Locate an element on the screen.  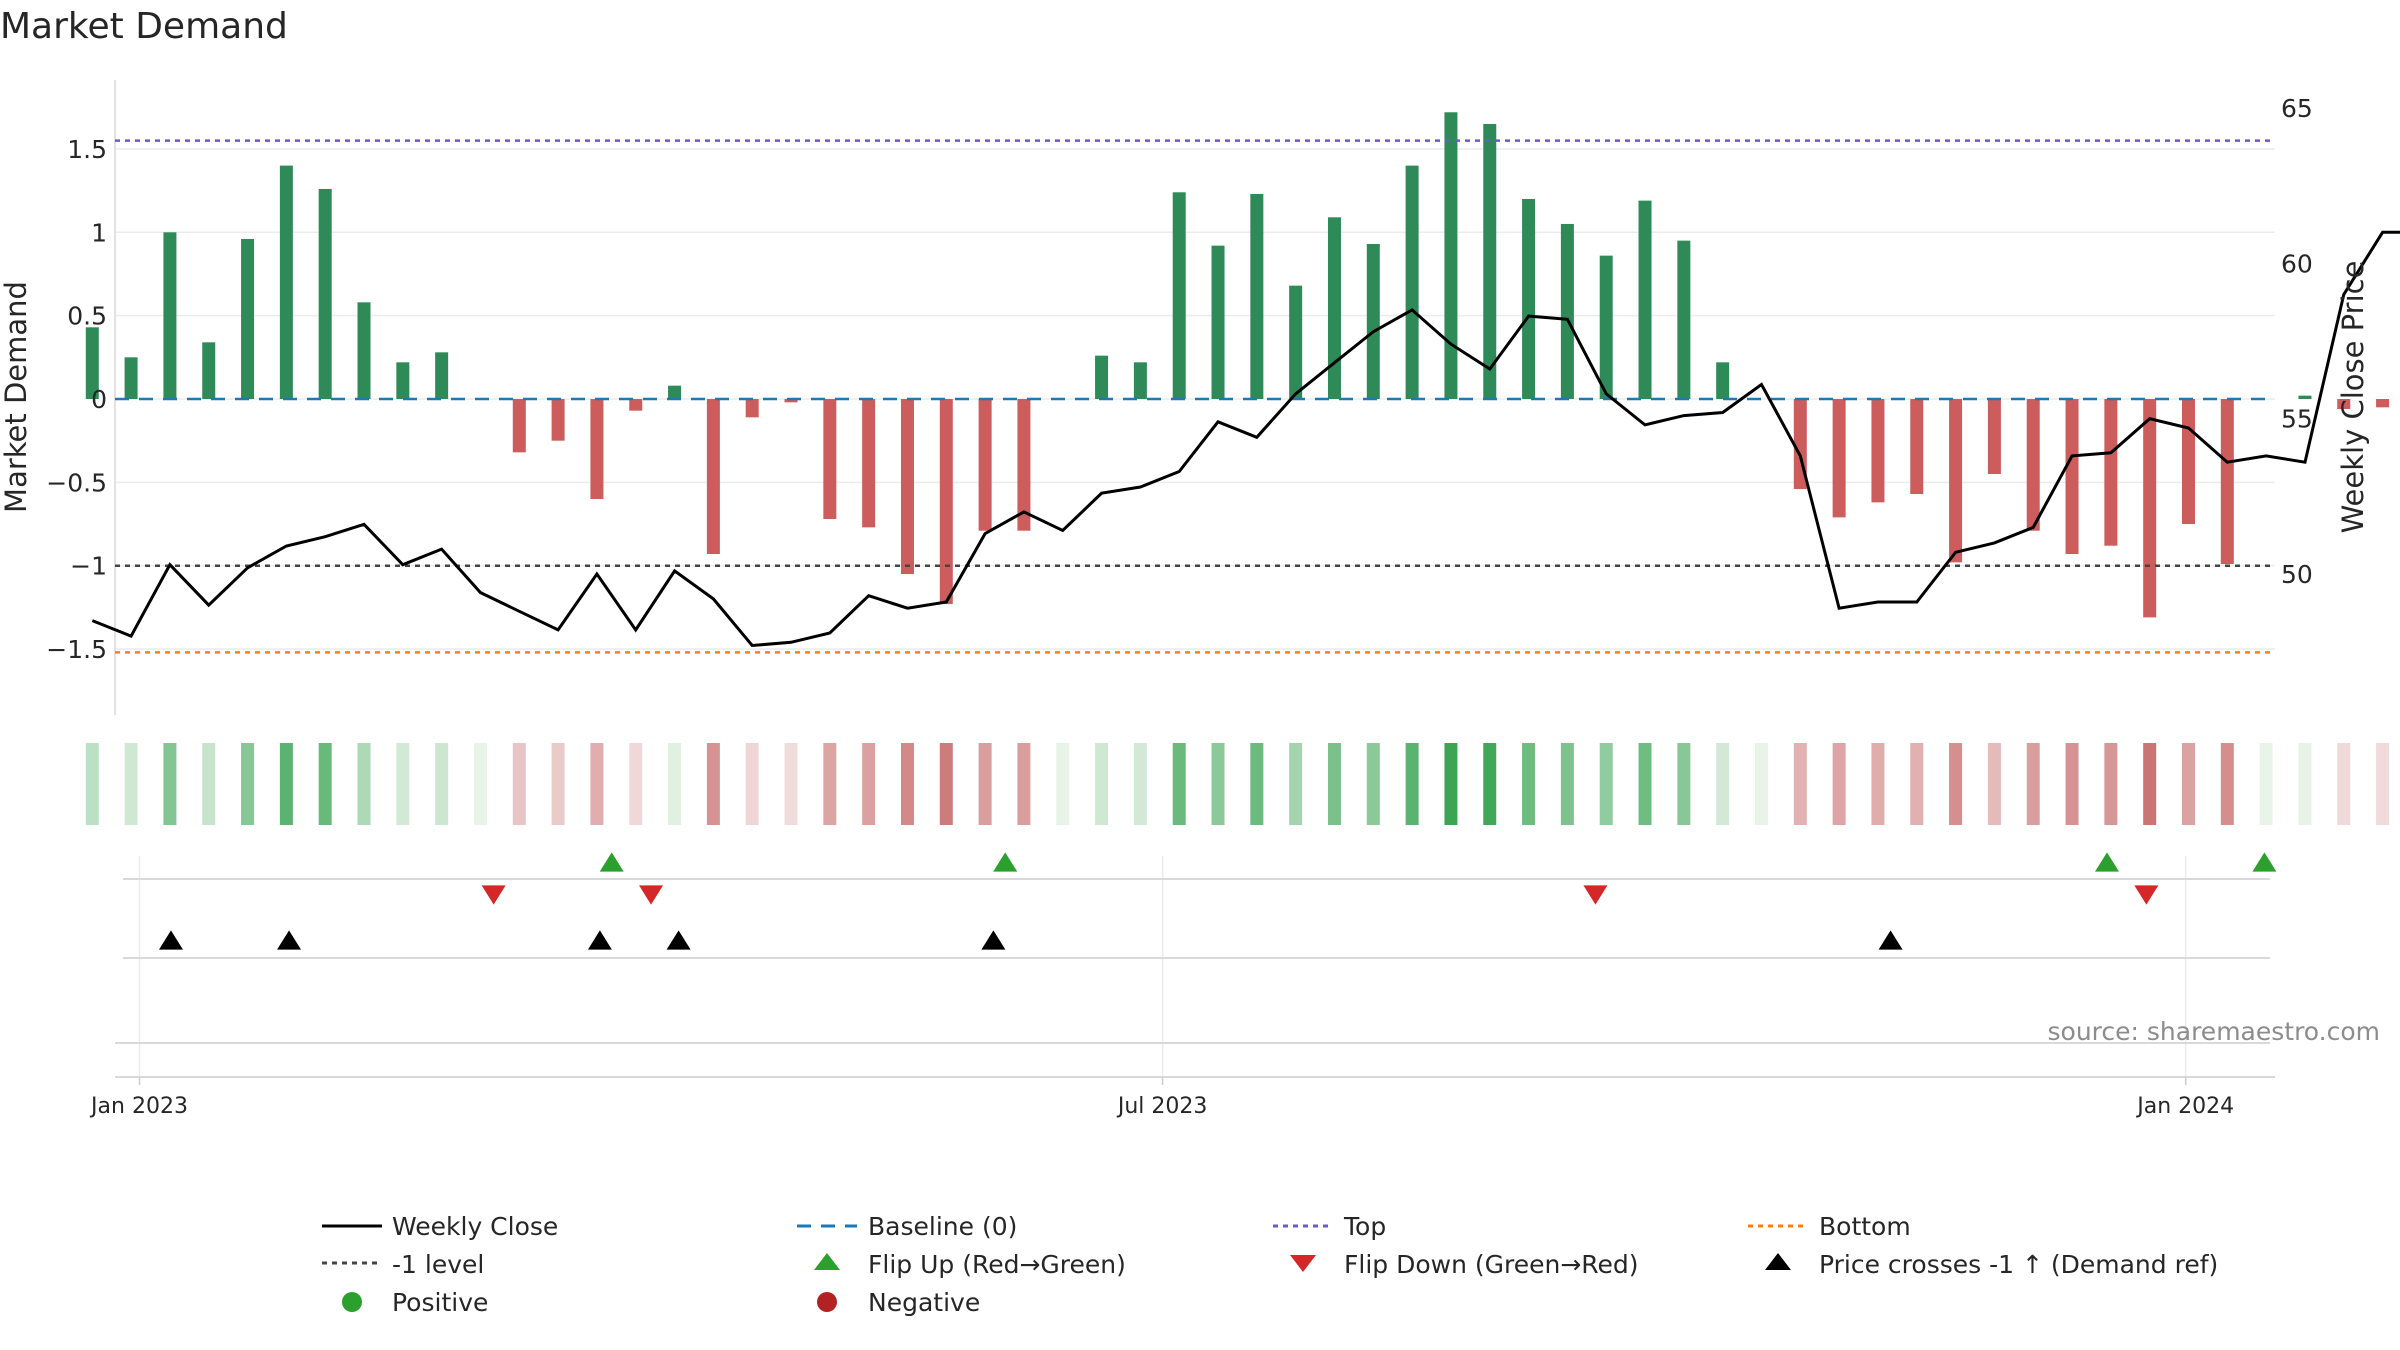
y2-axis-label: Weekly Close Price is located at coordinates (2353, 397).